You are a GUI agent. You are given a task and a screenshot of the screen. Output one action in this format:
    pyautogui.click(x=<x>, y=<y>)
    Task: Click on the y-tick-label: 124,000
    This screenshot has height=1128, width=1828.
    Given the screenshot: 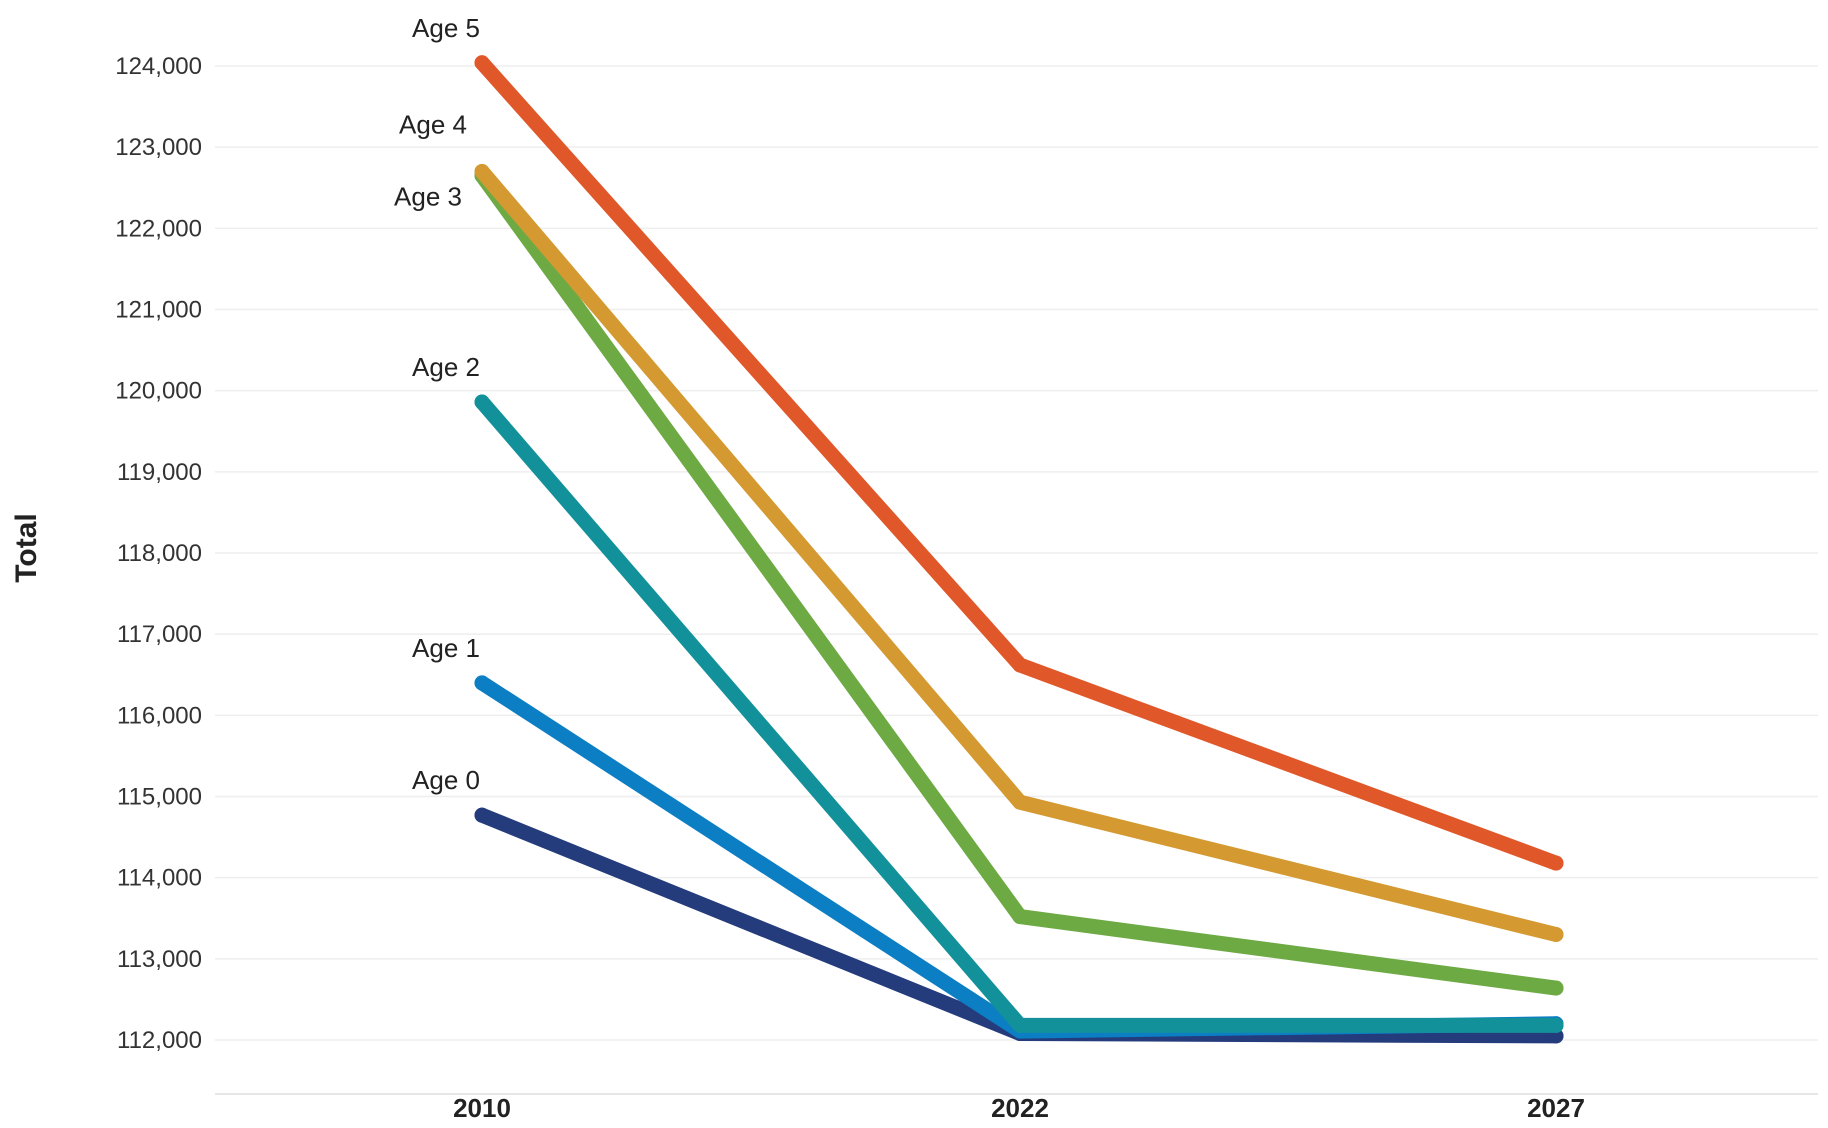 What is the action you would take?
    pyautogui.click(x=158, y=66)
    